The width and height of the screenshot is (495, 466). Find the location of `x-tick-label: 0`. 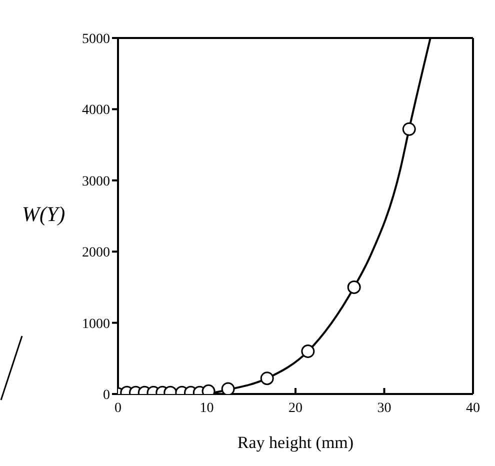

x-tick-label: 0 is located at coordinates (118, 408).